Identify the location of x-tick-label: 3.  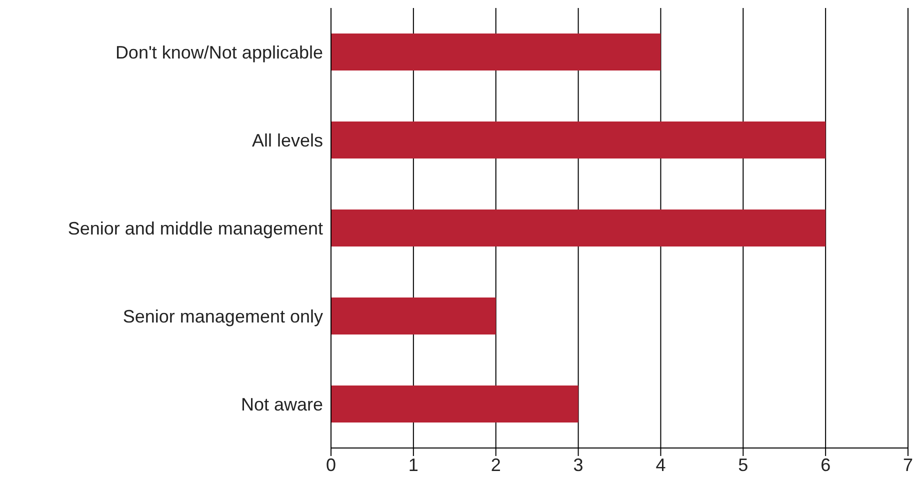
(578, 464).